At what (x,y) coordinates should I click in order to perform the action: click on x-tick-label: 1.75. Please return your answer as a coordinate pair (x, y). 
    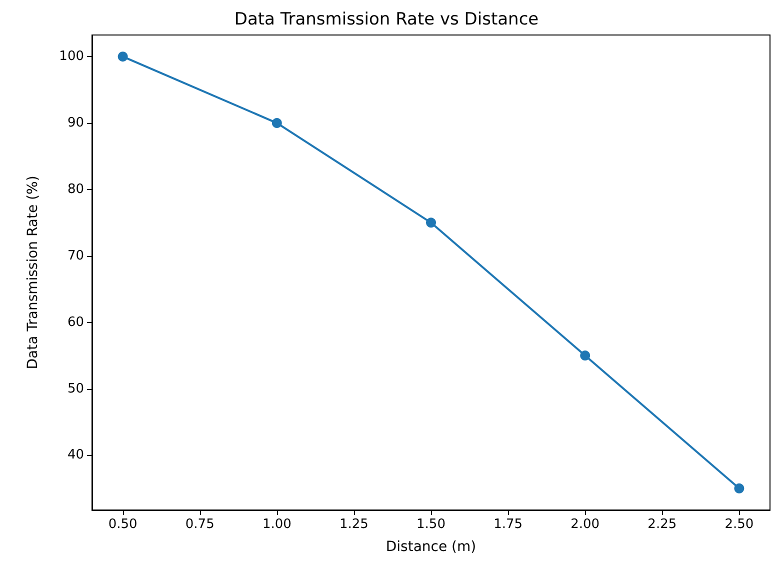
    Looking at the image, I should click on (508, 524).